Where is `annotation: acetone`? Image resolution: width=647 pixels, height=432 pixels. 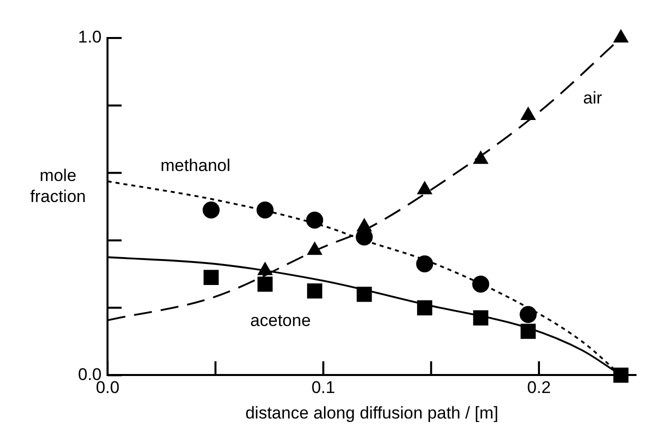 annotation: acetone is located at coordinates (280, 320).